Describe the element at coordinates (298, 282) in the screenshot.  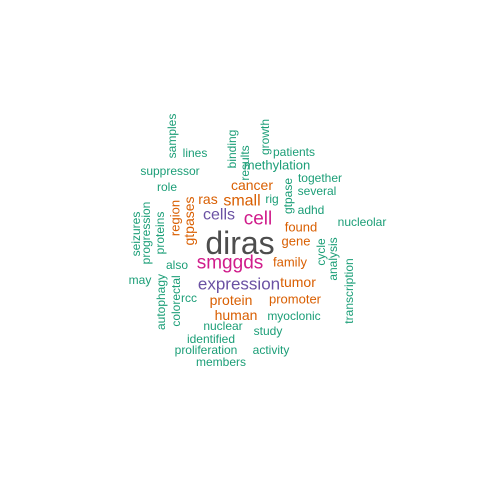
I see `word-tumor: tumor` at that location.